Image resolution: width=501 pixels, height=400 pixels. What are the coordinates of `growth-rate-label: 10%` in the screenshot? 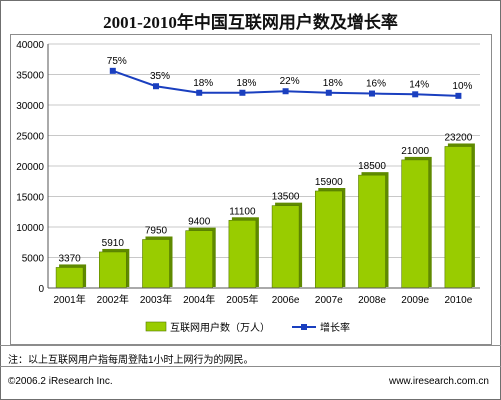 It's located at (462, 86).